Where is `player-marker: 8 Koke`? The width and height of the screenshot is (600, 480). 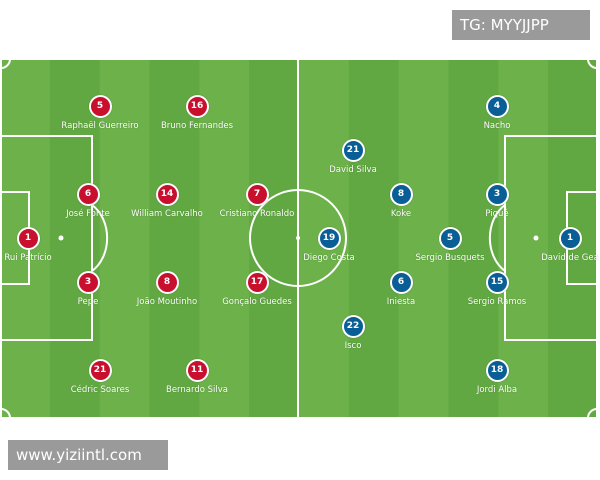 player-marker: 8 Koke is located at coordinates (401, 201).